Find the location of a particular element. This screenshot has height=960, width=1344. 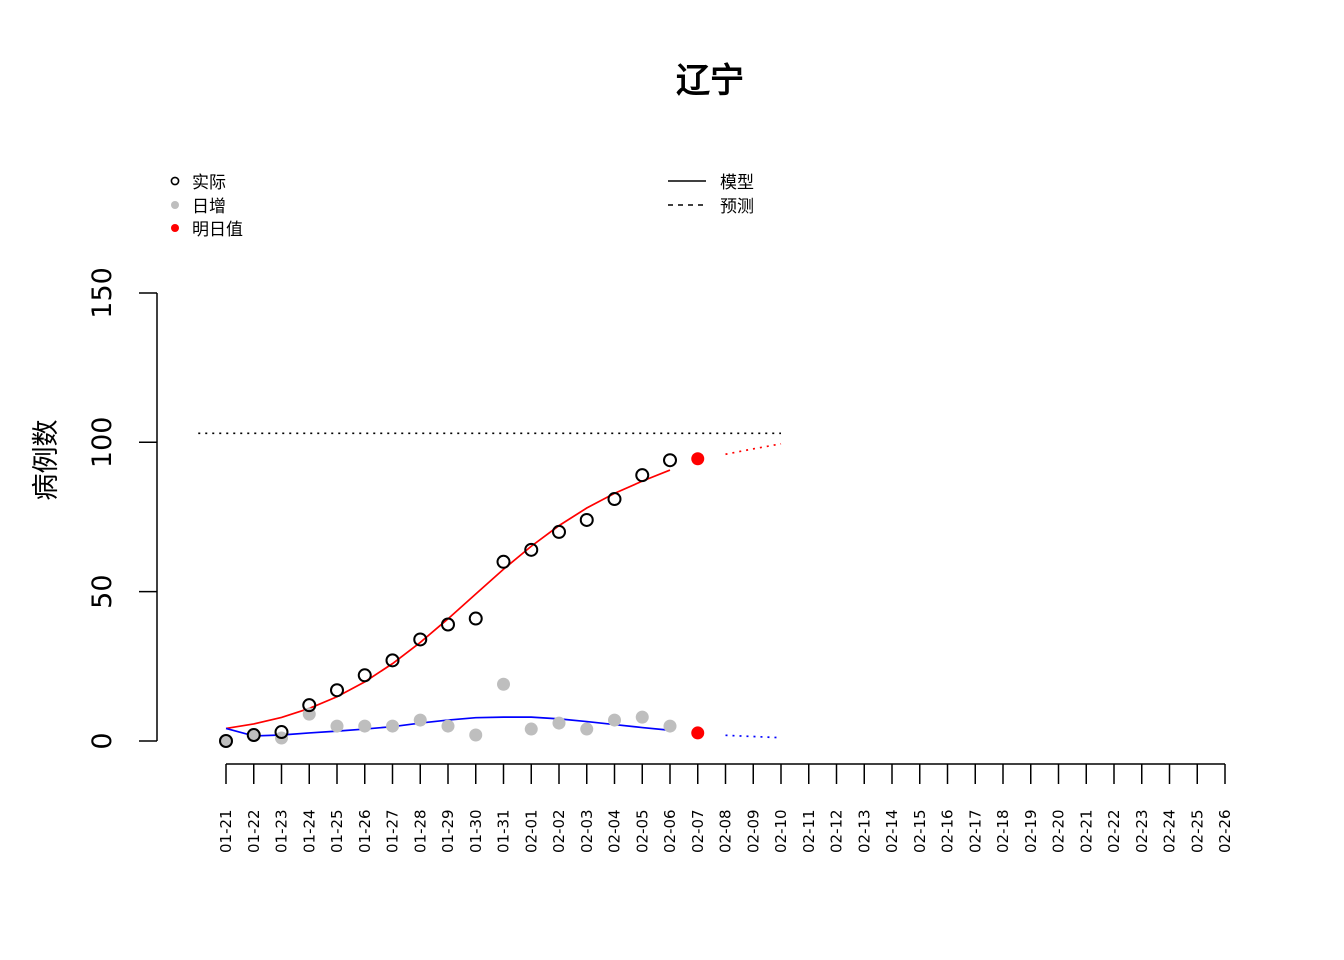

y-axis: 0 50 100 150 is located at coordinates (122, 508).